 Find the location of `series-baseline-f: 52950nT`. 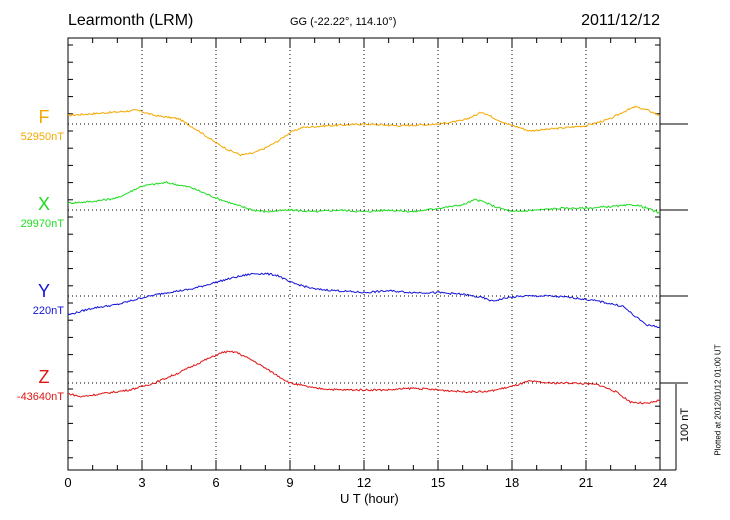

series-baseline-f: 52950nT is located at coordinates (42, 137).